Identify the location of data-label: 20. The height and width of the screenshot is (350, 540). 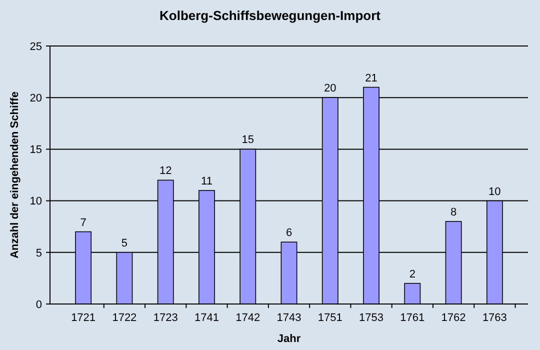
(330, 88).